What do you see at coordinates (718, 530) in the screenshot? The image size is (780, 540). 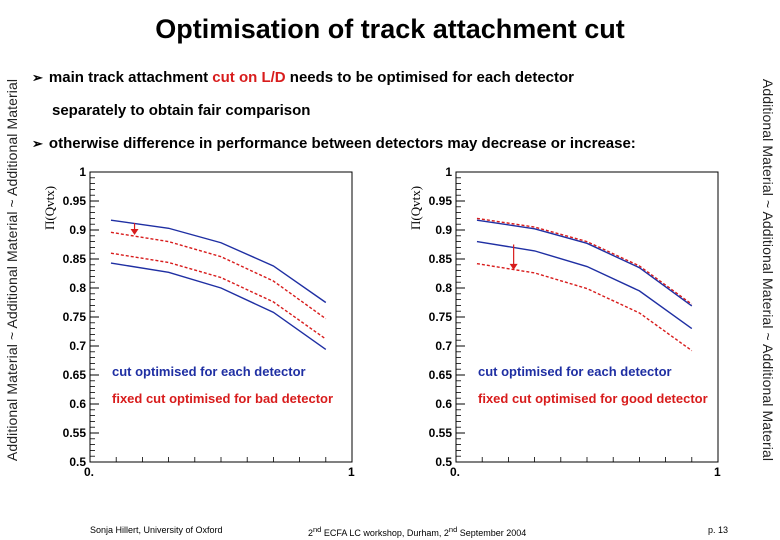 I see `footer-page-number: p. 13` at bounding box center [718, 530].